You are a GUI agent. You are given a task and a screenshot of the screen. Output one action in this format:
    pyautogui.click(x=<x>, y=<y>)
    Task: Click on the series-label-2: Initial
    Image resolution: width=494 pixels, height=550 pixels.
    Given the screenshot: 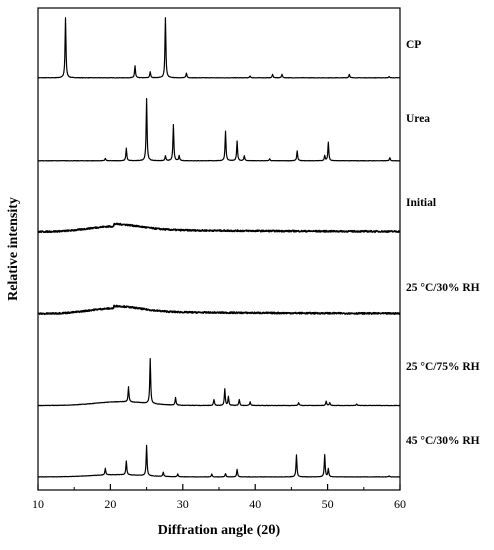 What is the action you would take?
    pyautogui.click(x=421, y=203)
    